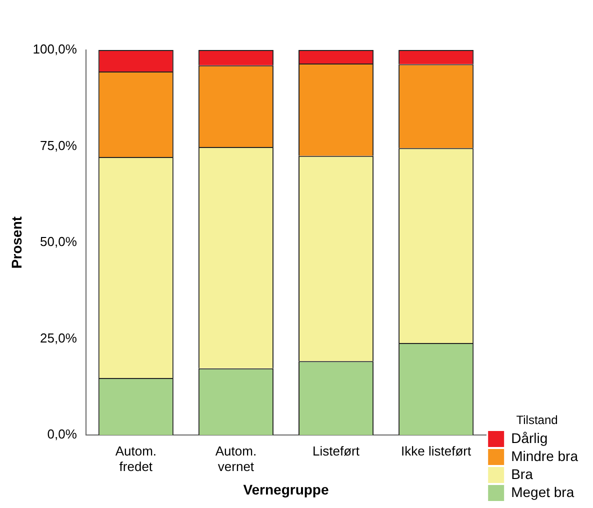  I want to click on y-tick-label: 100,0%, so click(55, 49).